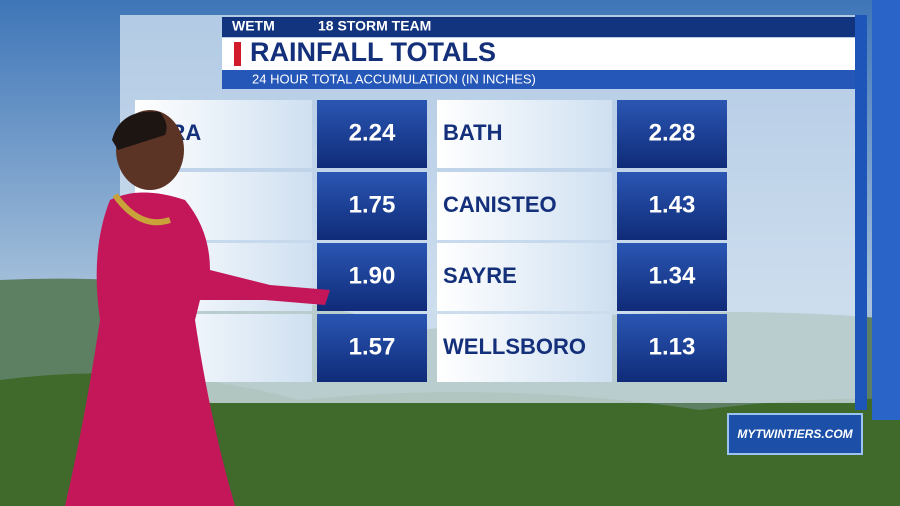  I want to click on rain-value: 1.57, so click(372, 346).